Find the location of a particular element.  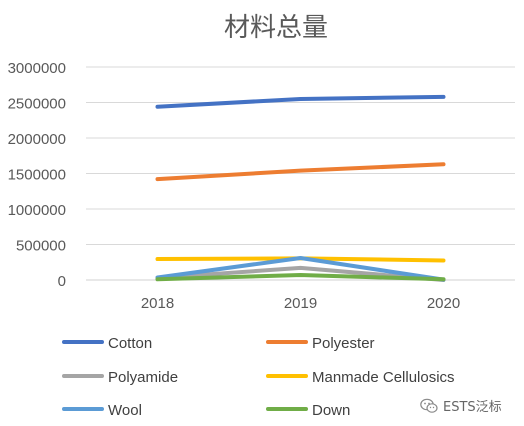

x-tick-label: 2019 is located at coordinates (300, 303).